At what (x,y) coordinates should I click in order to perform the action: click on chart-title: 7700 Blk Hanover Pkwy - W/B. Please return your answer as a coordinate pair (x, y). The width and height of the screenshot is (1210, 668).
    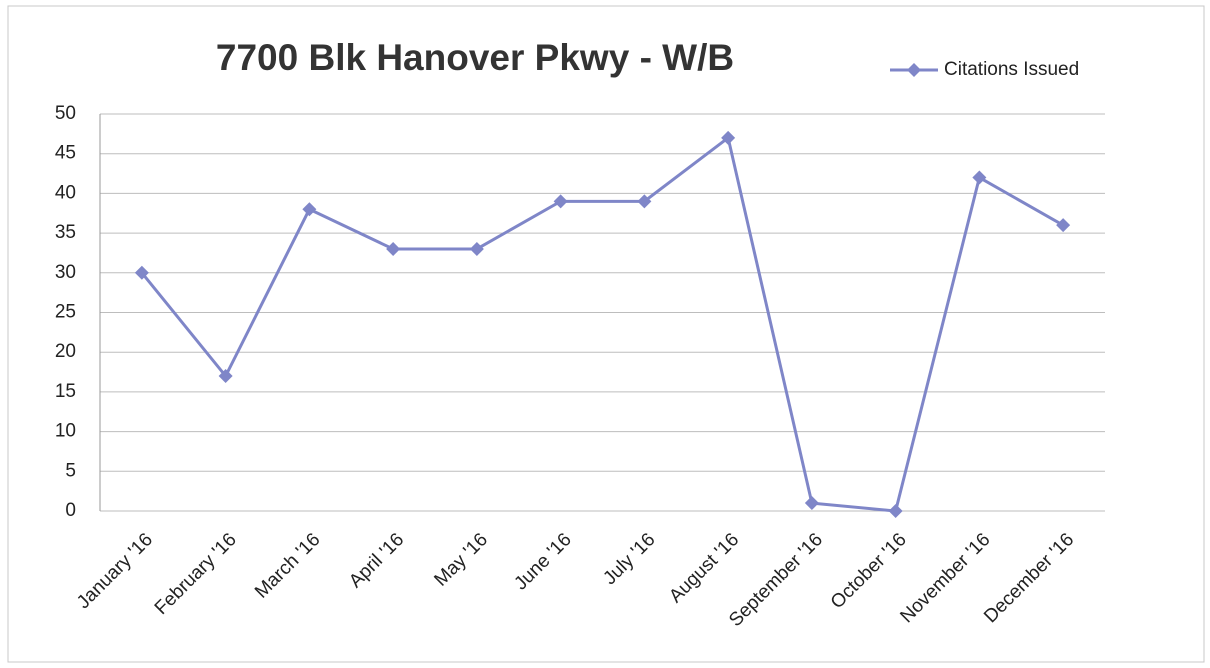
    Looking at the image, I should click on (475, 57).